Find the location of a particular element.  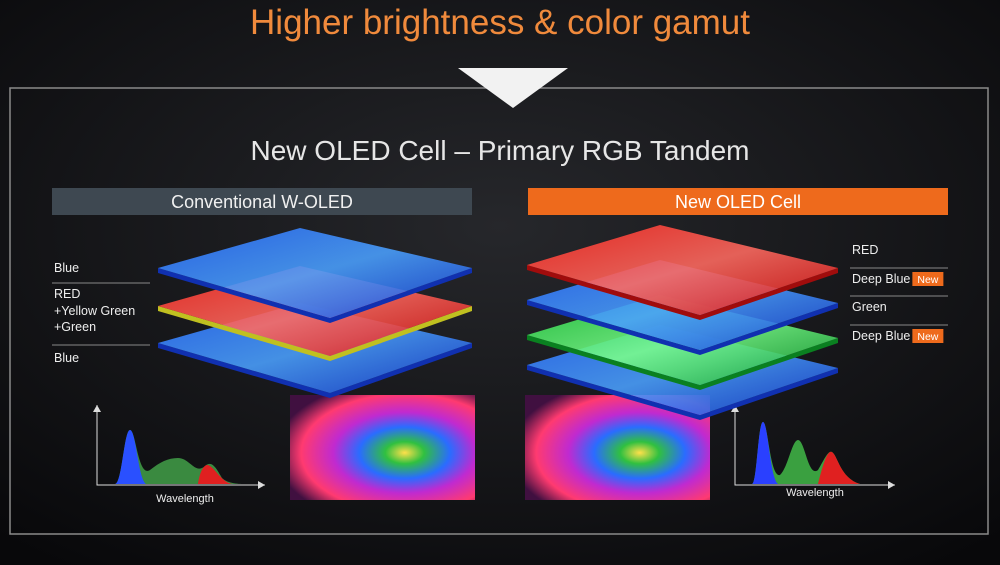

flower-image is located at coordinates (382, 447).